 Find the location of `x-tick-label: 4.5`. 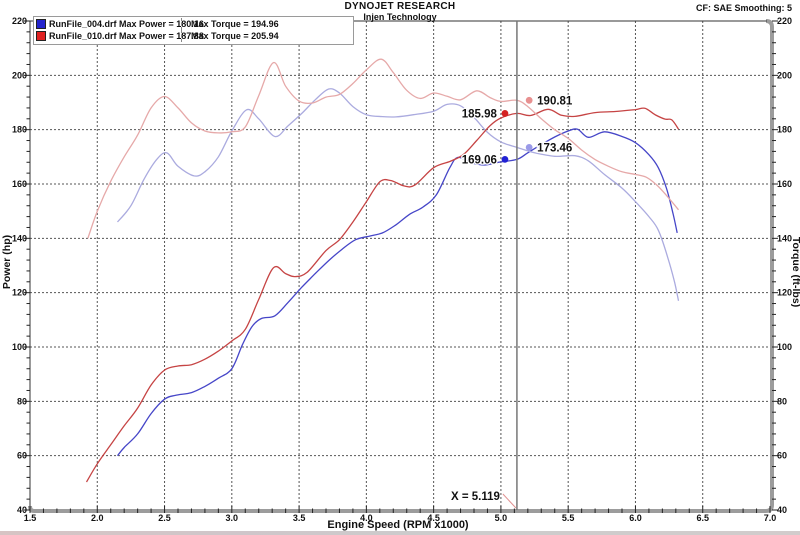

x-tick-label: 4.5 is located at coordinates (433, 518).